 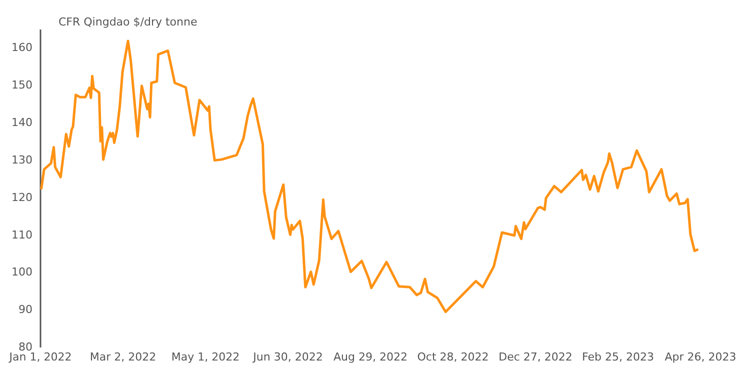 I want to click on x-tick-label: Mar 2, 2022, so click(x=123, y=357).